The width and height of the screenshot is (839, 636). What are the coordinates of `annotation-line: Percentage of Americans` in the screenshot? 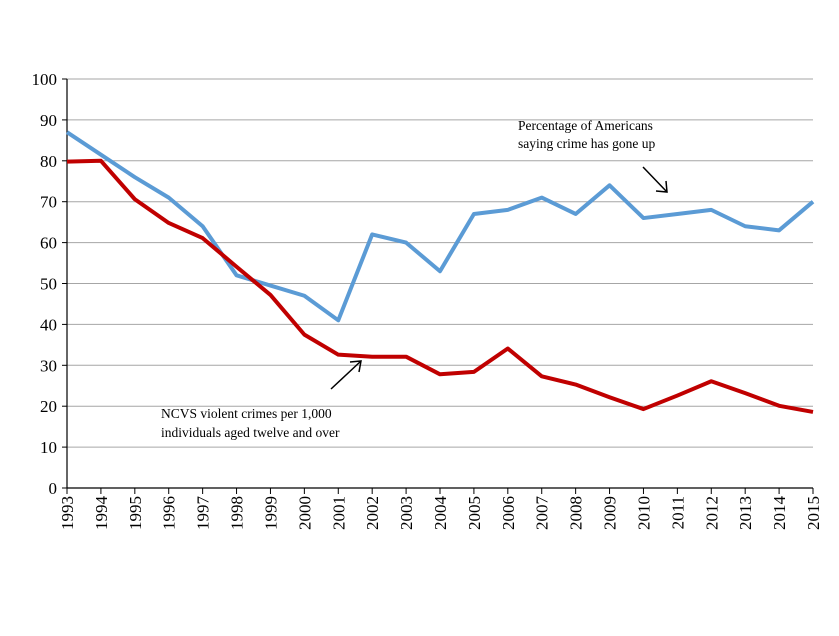 It's located at (585, 125).